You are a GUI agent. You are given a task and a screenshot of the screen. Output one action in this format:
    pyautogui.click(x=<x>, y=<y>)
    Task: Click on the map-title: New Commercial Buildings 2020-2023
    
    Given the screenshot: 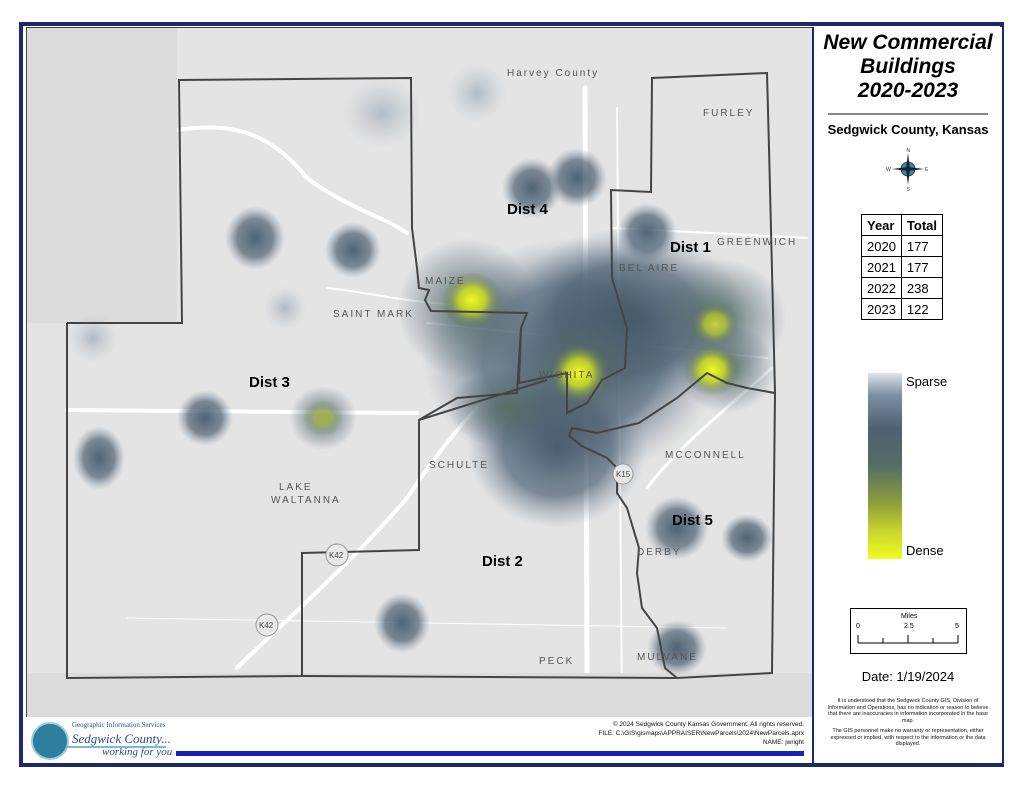 What is the action you would take?
    pyautogui.click(x=908, y=66)
    